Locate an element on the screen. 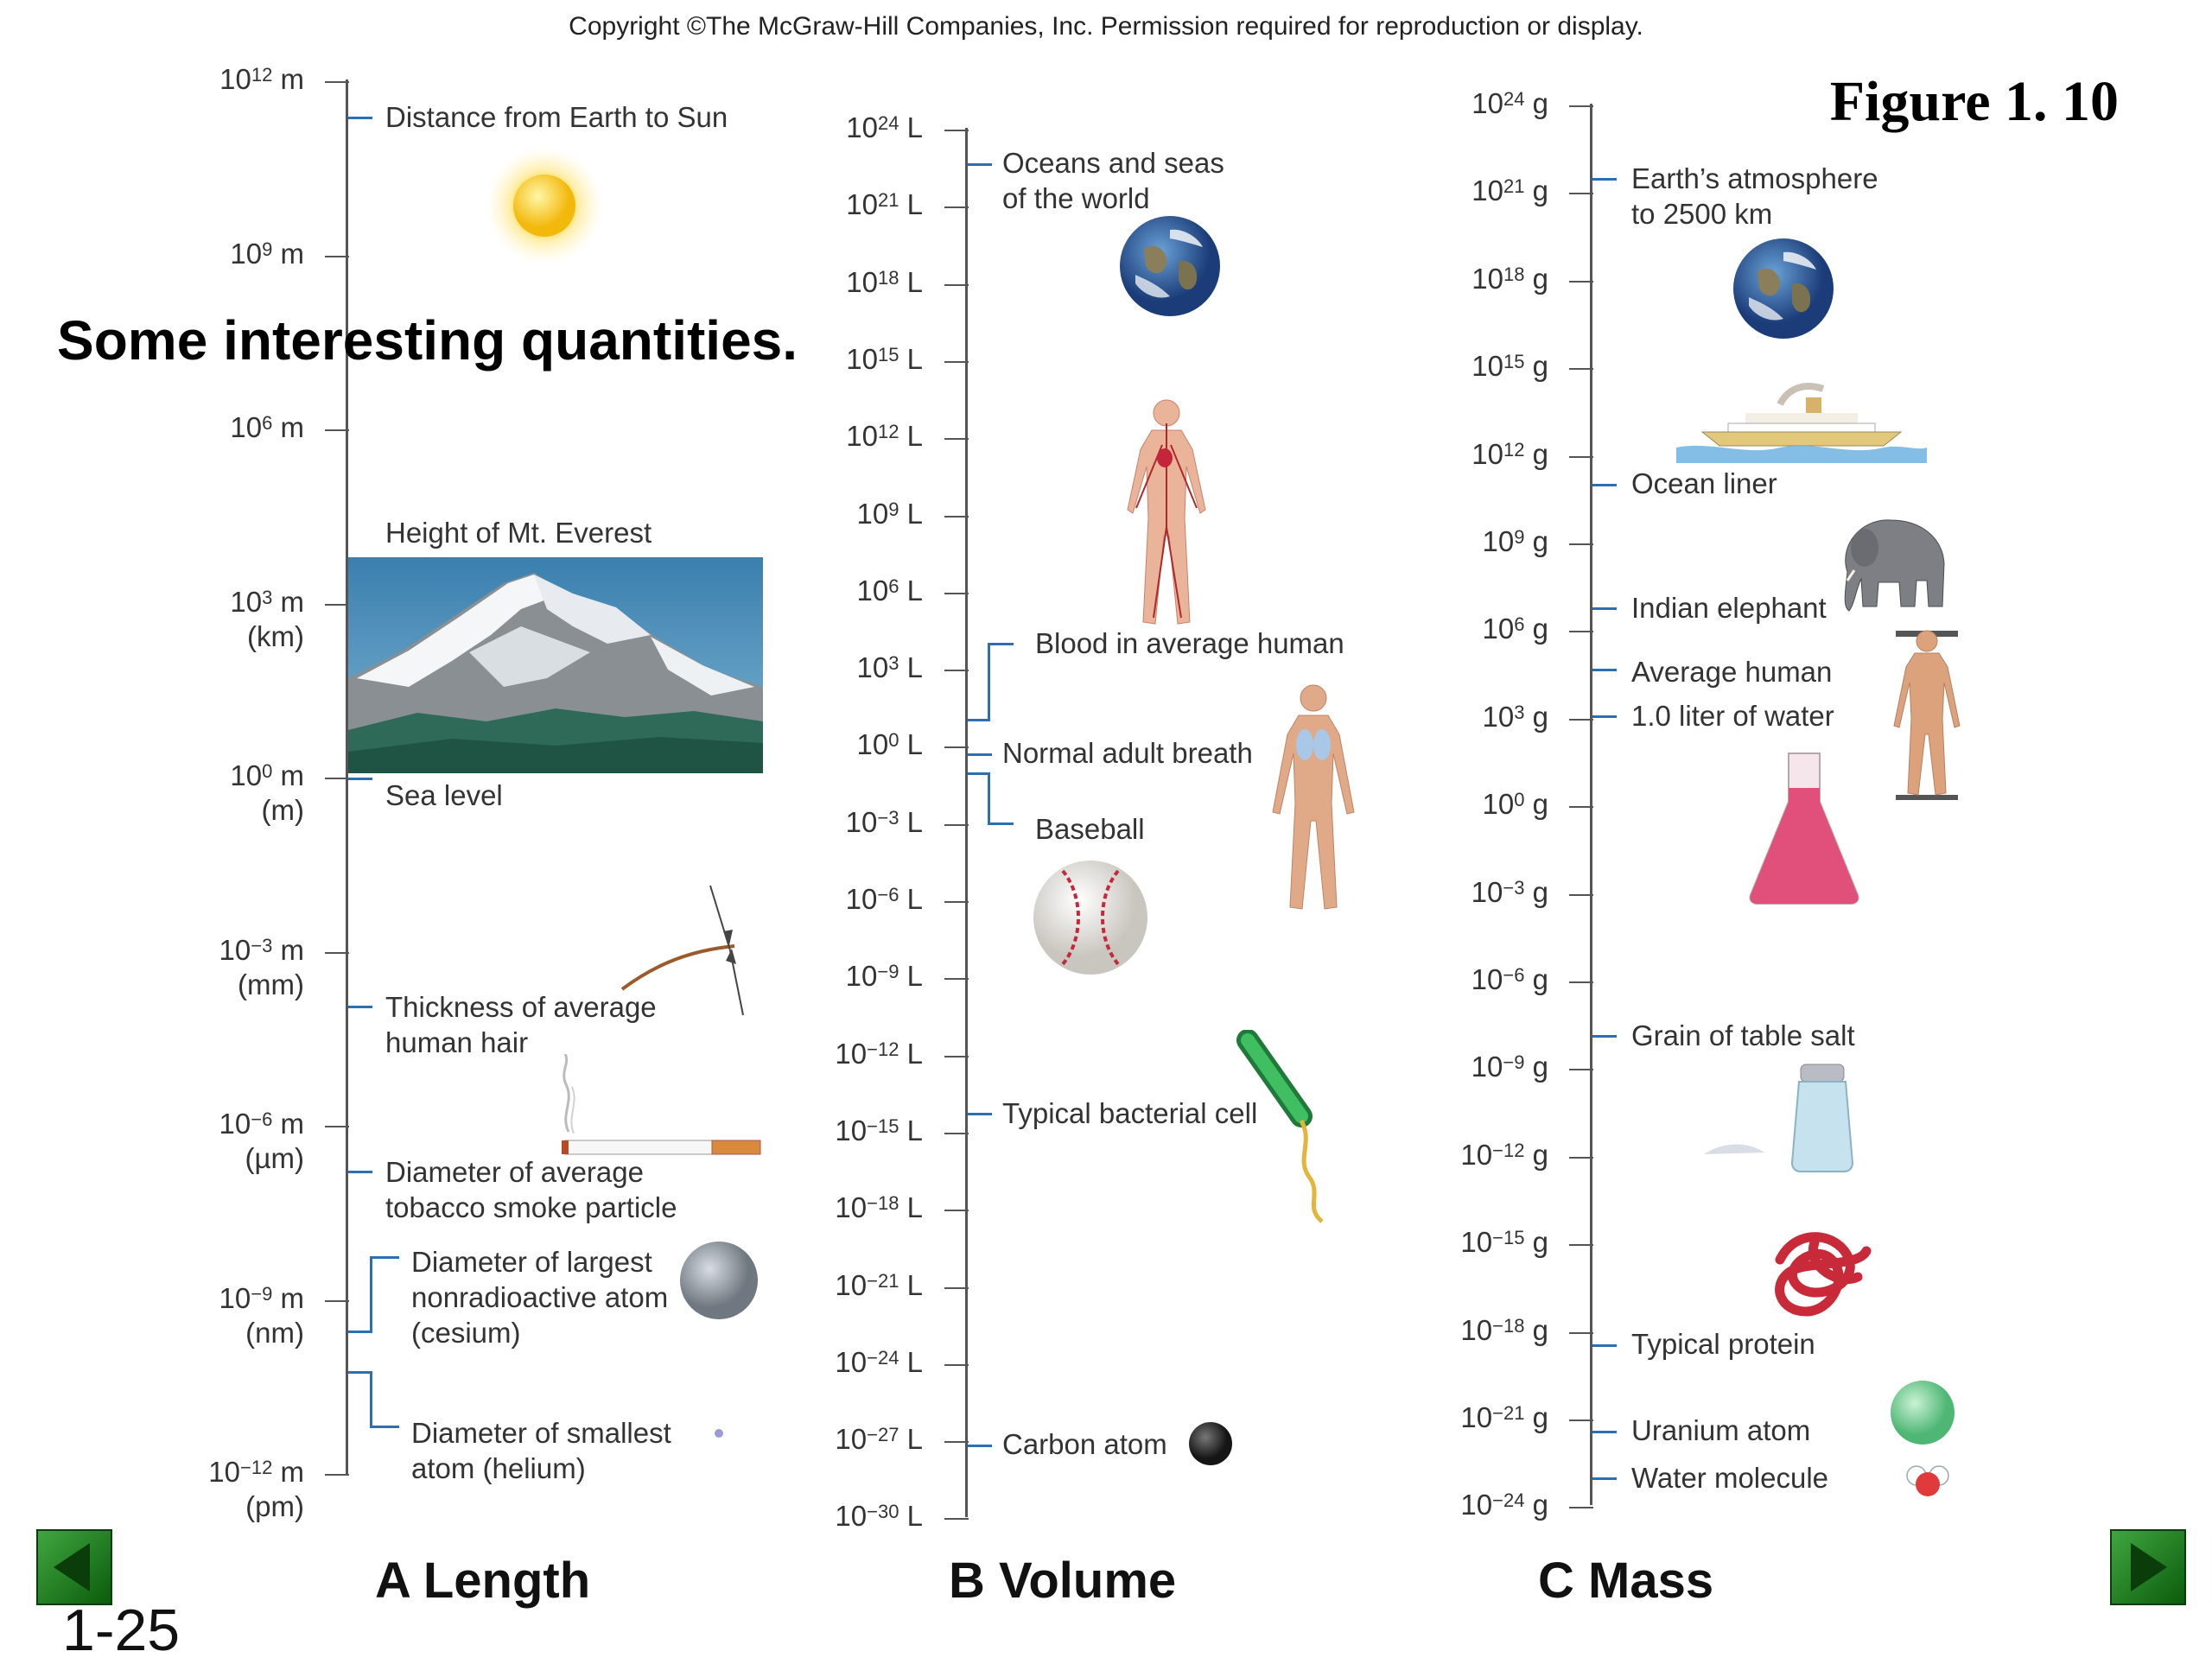 This screenshot has width=2212, height=1664. triangle-left-icon is located at coordinates (72, 1567).